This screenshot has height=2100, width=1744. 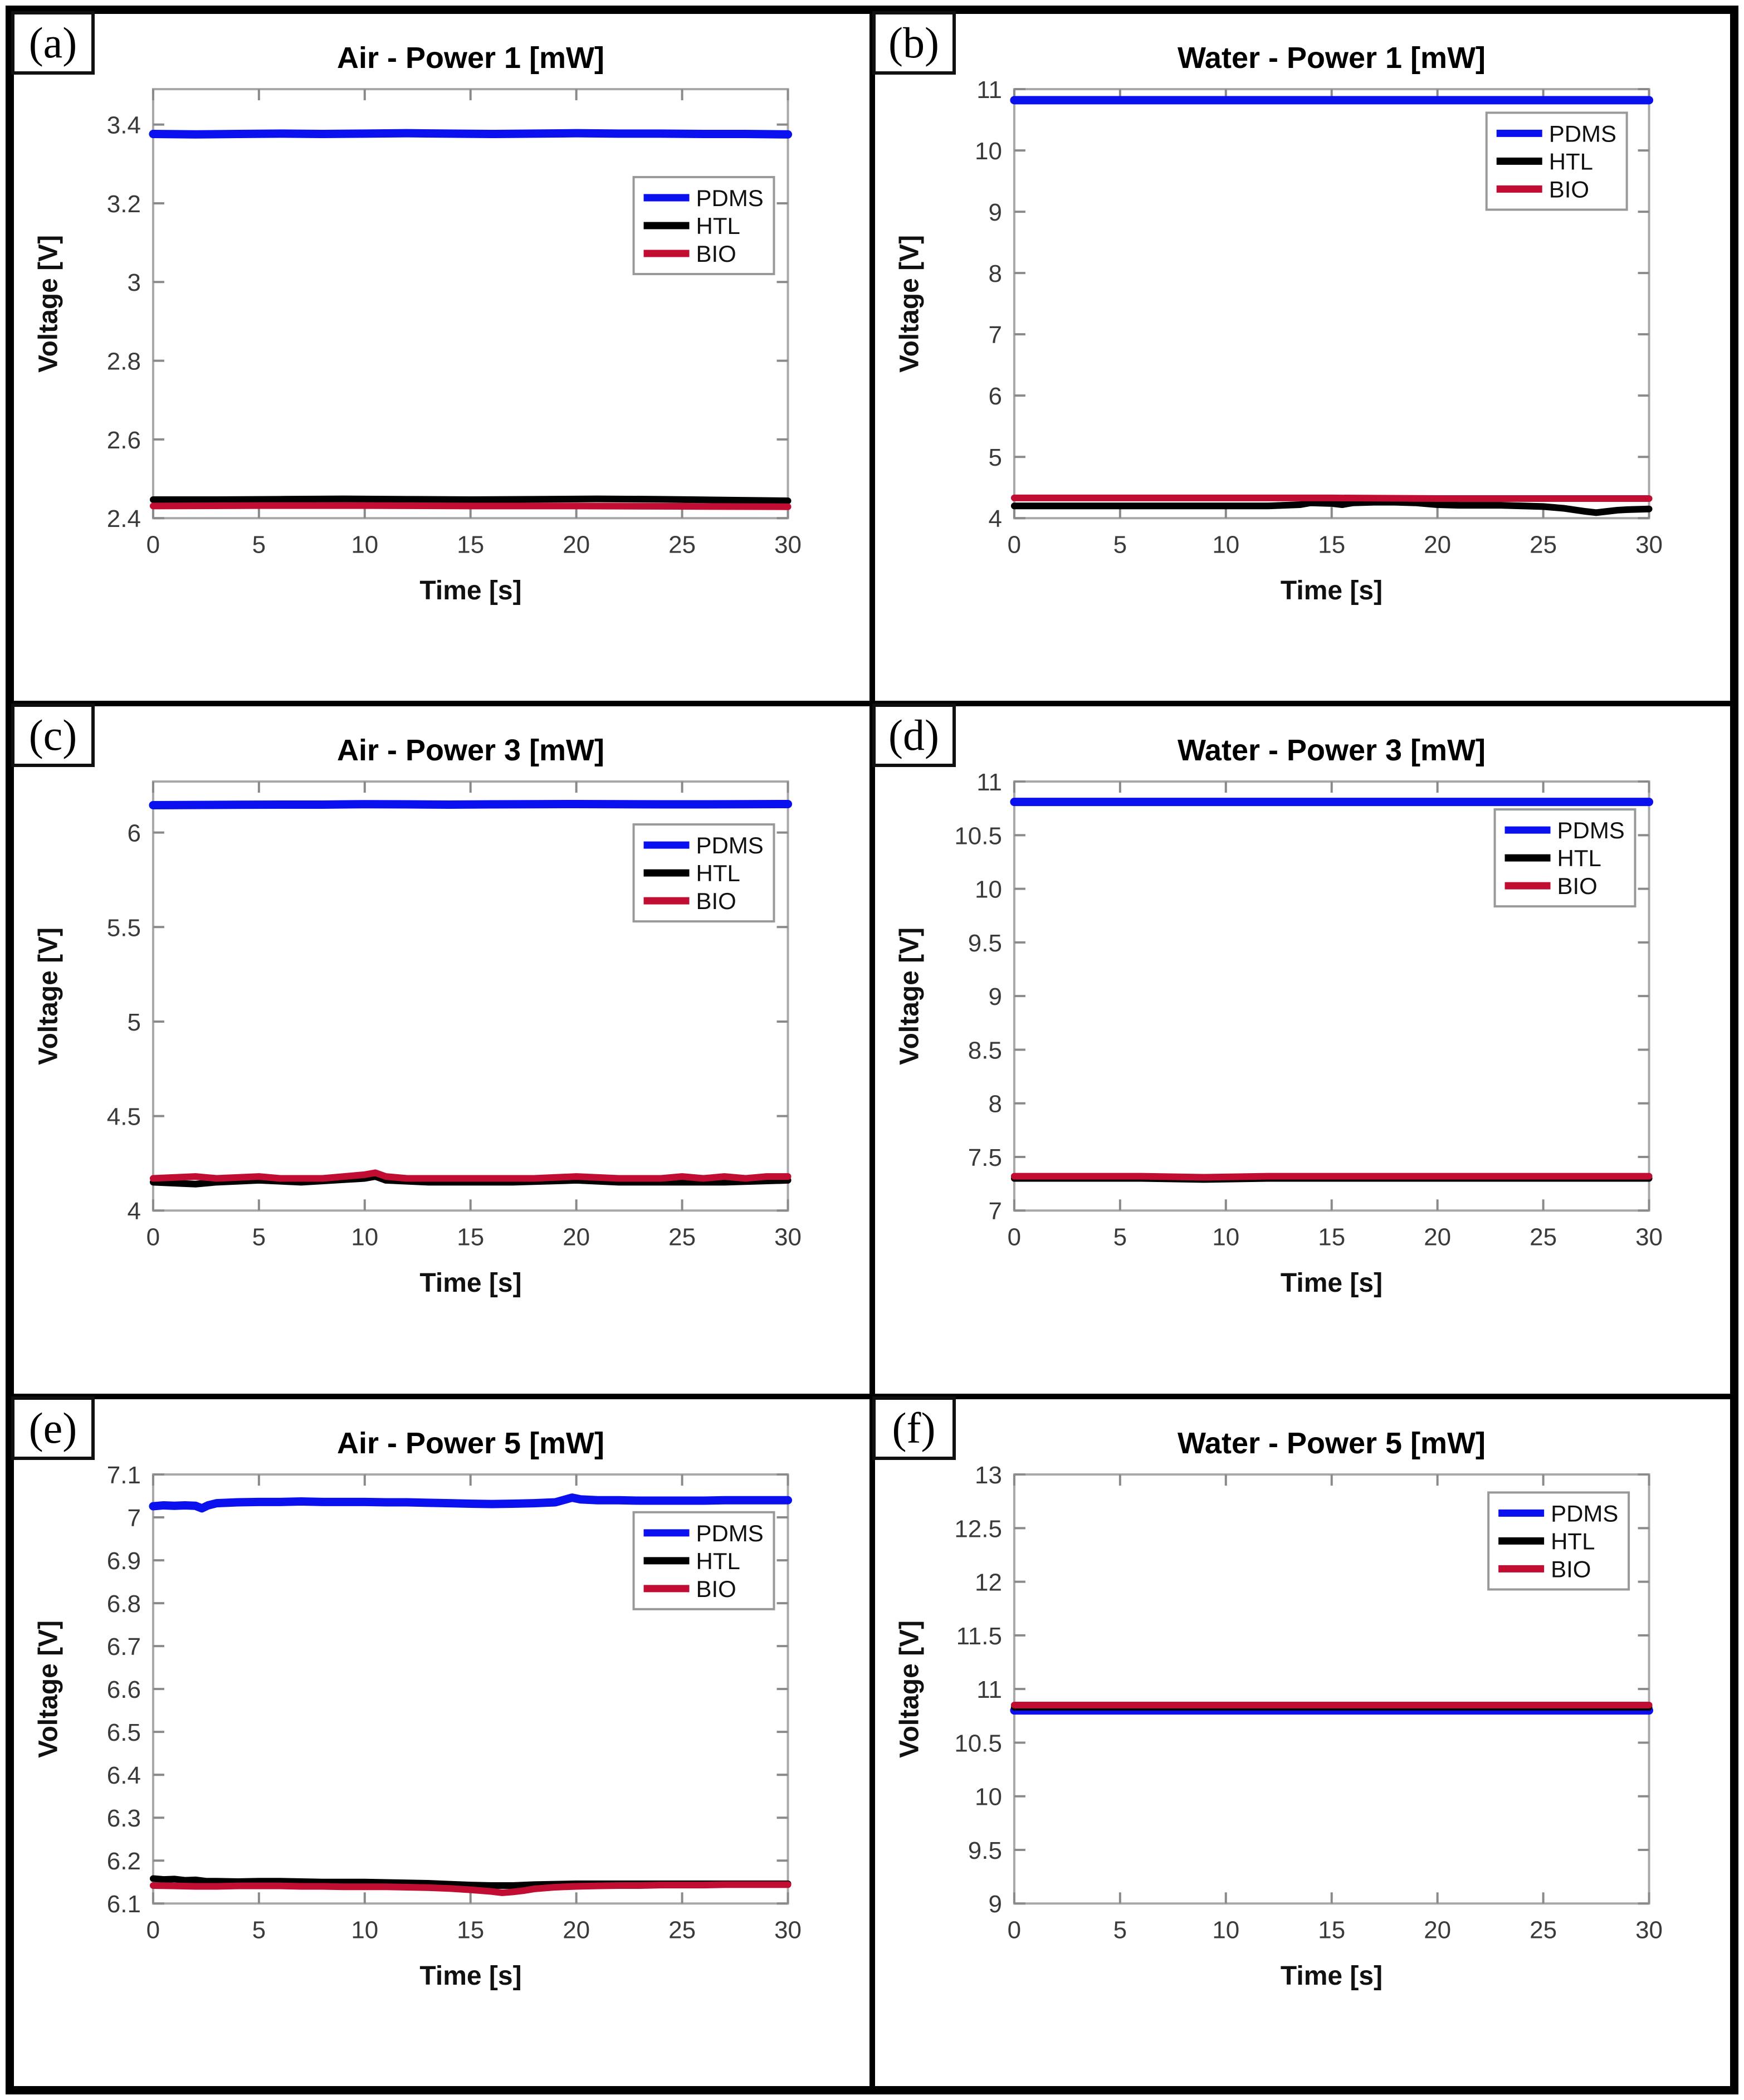 What do you see at coordinates (124, 1861) in the screenshot?
I see `svg-text: 6.2` at bounding box center [124, 1861].